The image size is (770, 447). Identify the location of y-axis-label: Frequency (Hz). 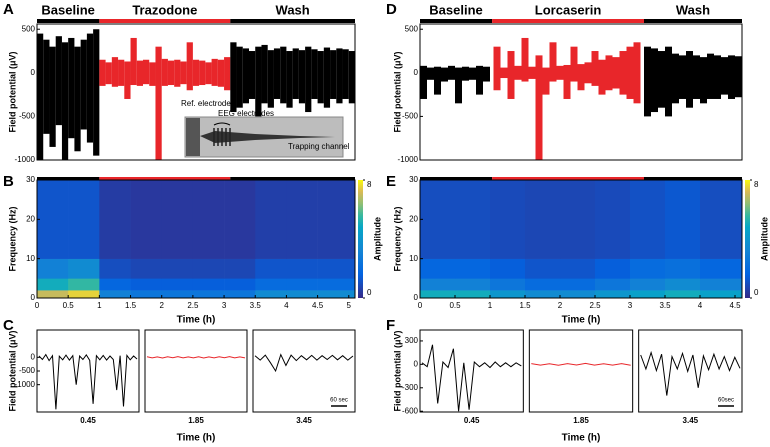
(12, 238).